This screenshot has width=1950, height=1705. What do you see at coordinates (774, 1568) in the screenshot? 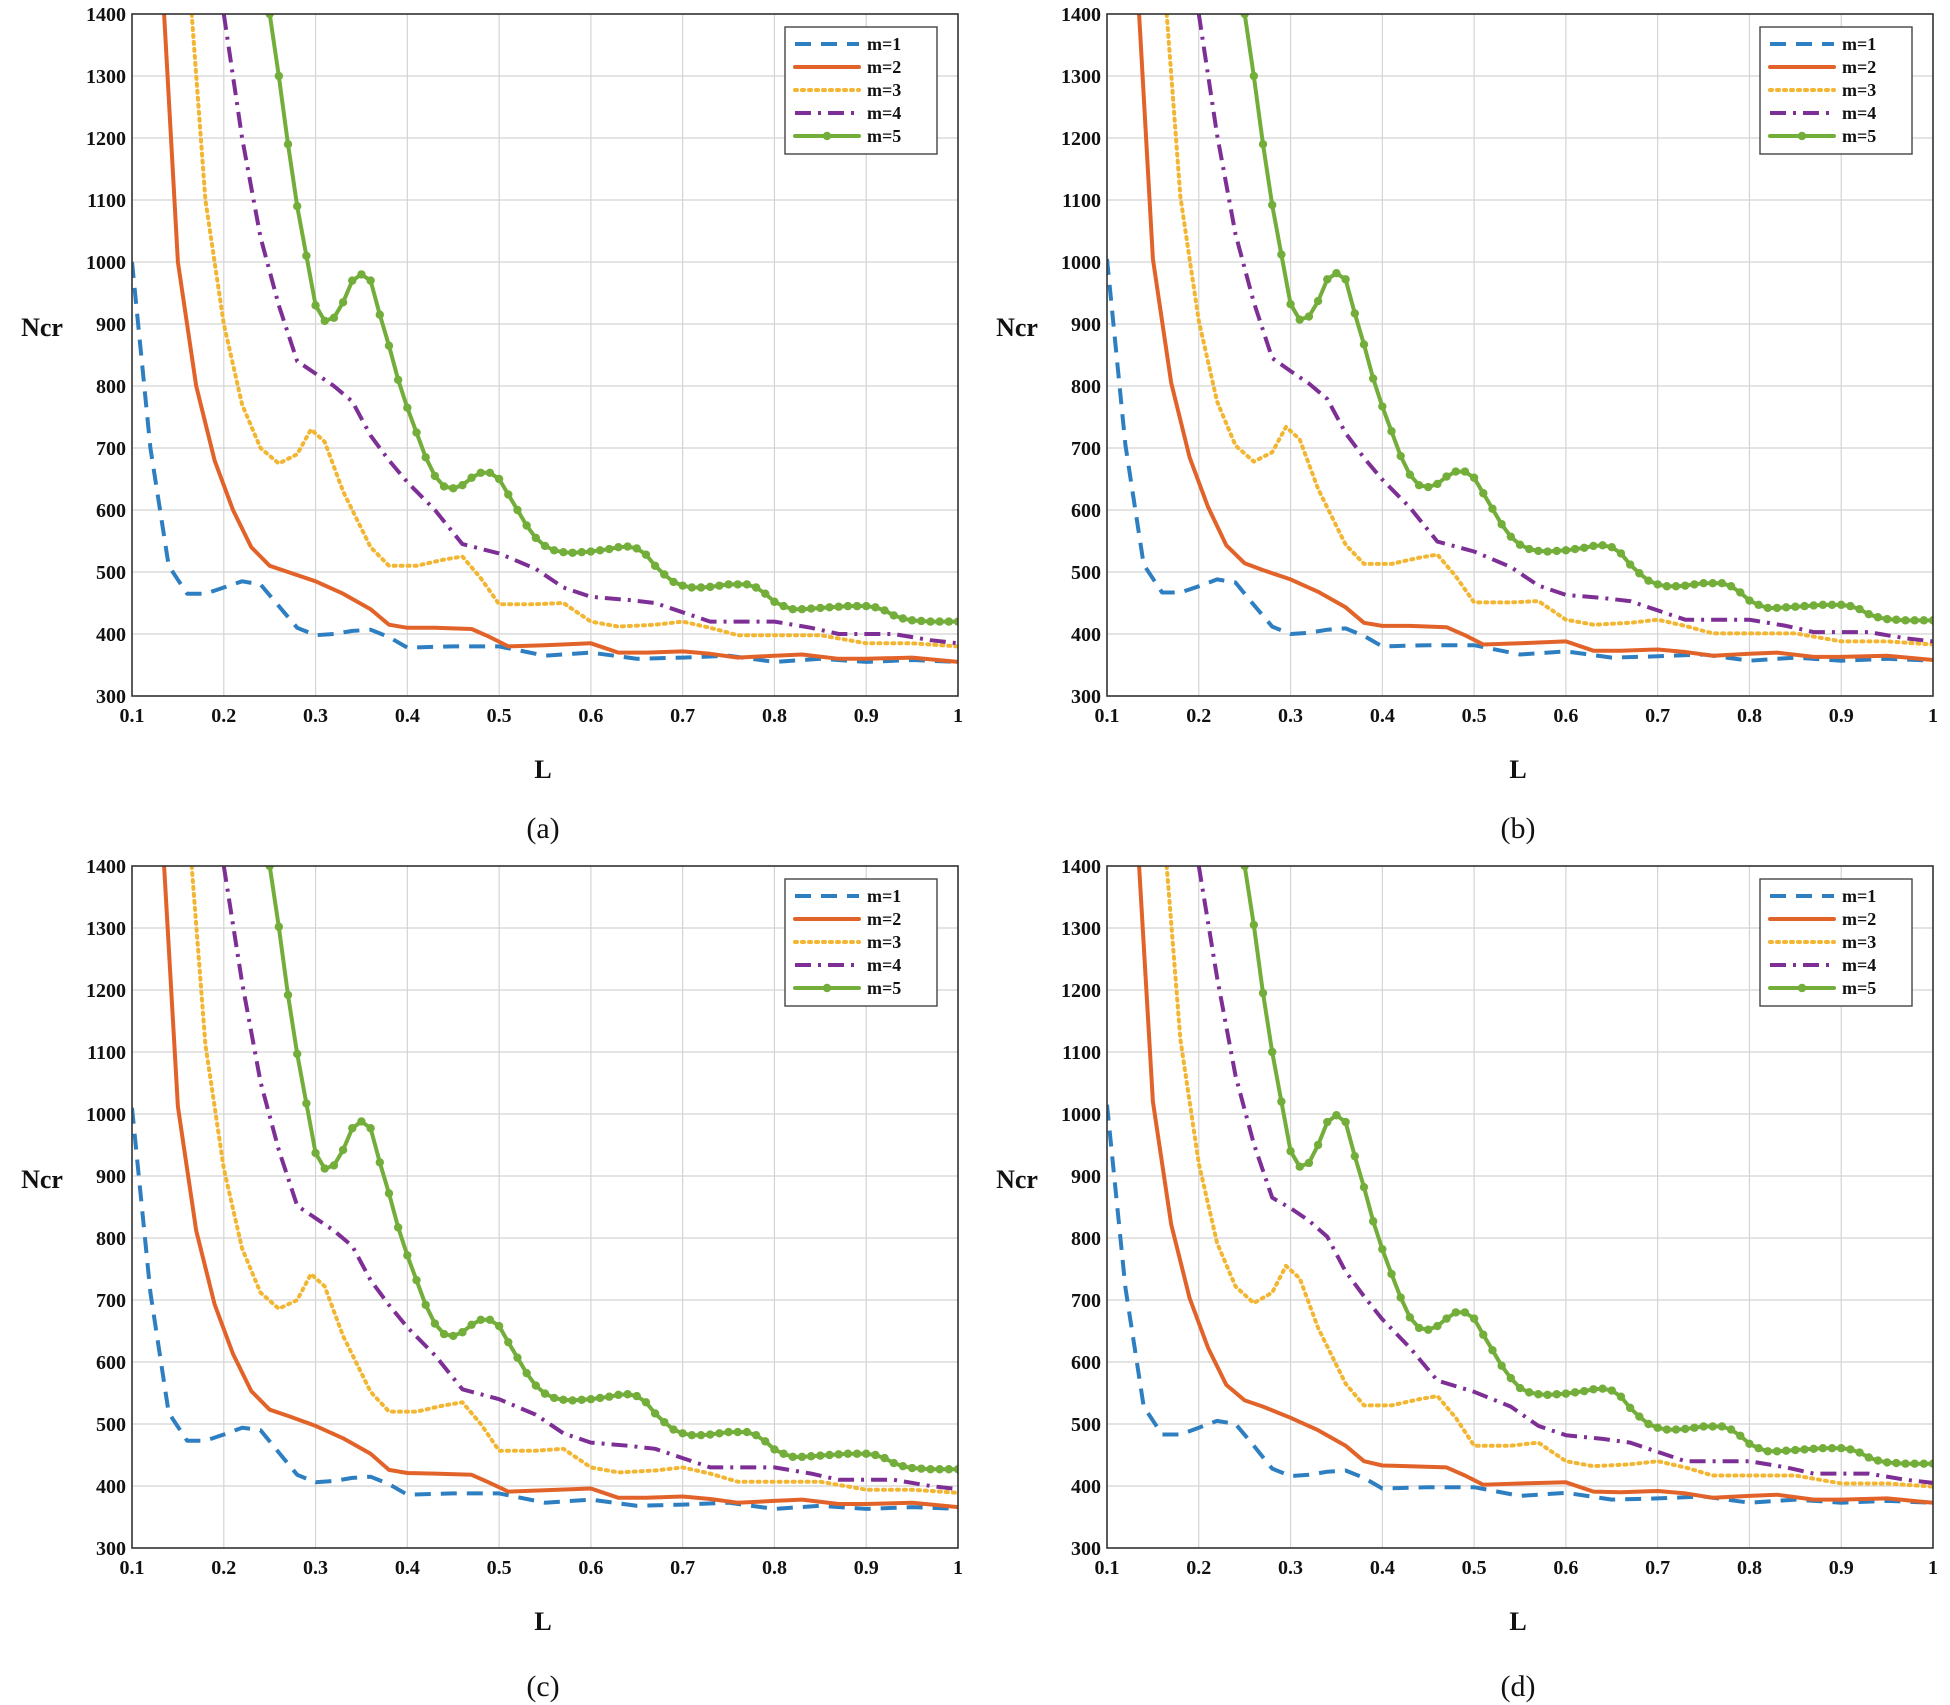
I see `x-tick-label: 0.8` at bounding box center [774, 1568].